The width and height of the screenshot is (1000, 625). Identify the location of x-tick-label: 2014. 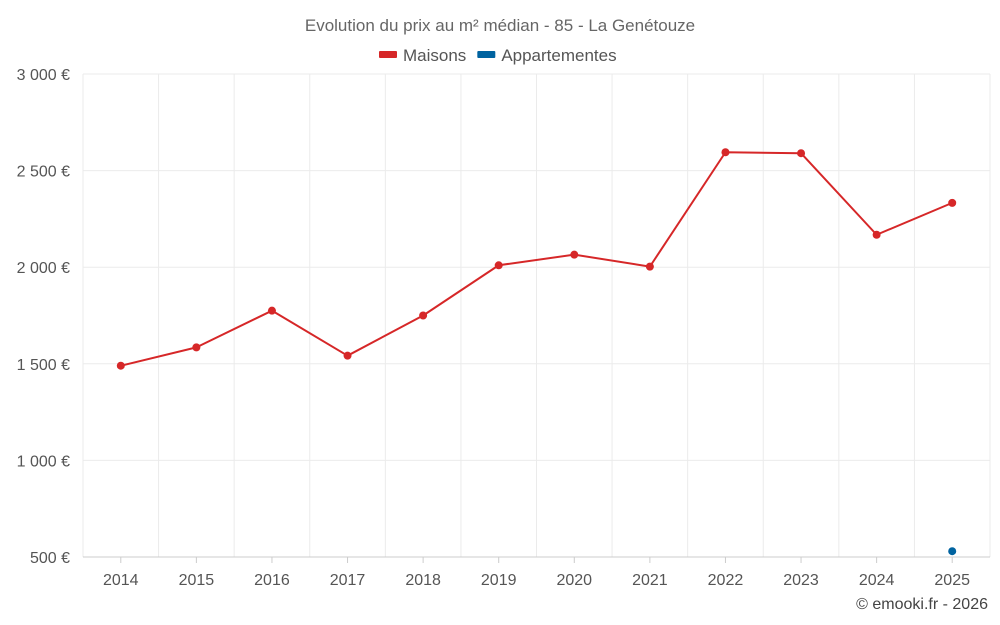
(121, 580).